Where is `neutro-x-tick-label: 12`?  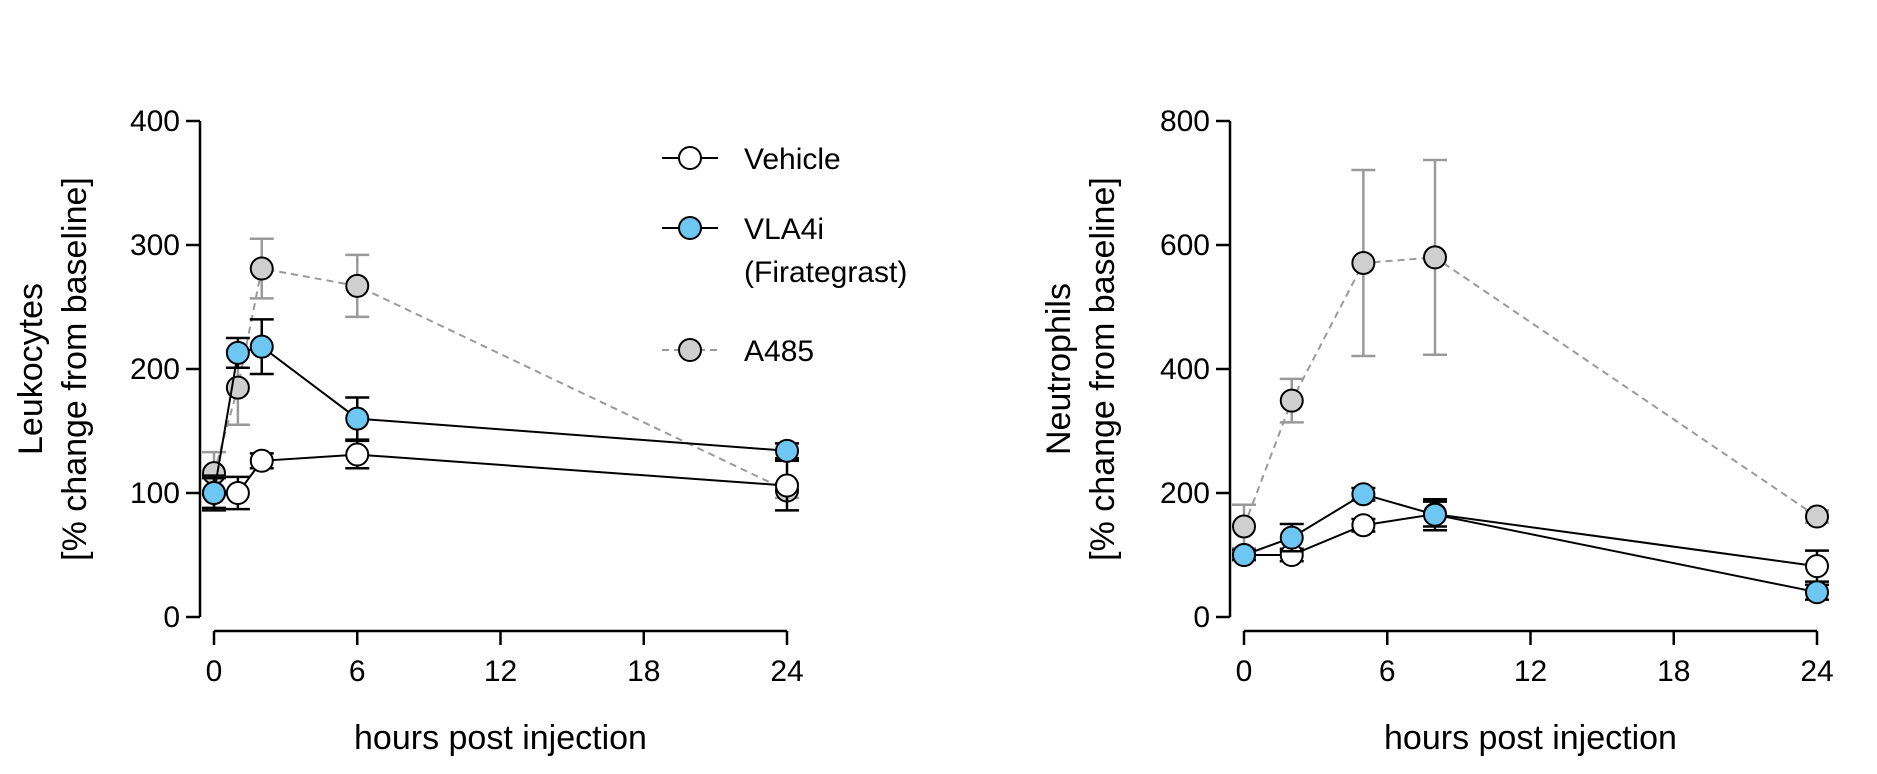 neutro-x-tick-label: 12 is located at coordinates (1530, 671).